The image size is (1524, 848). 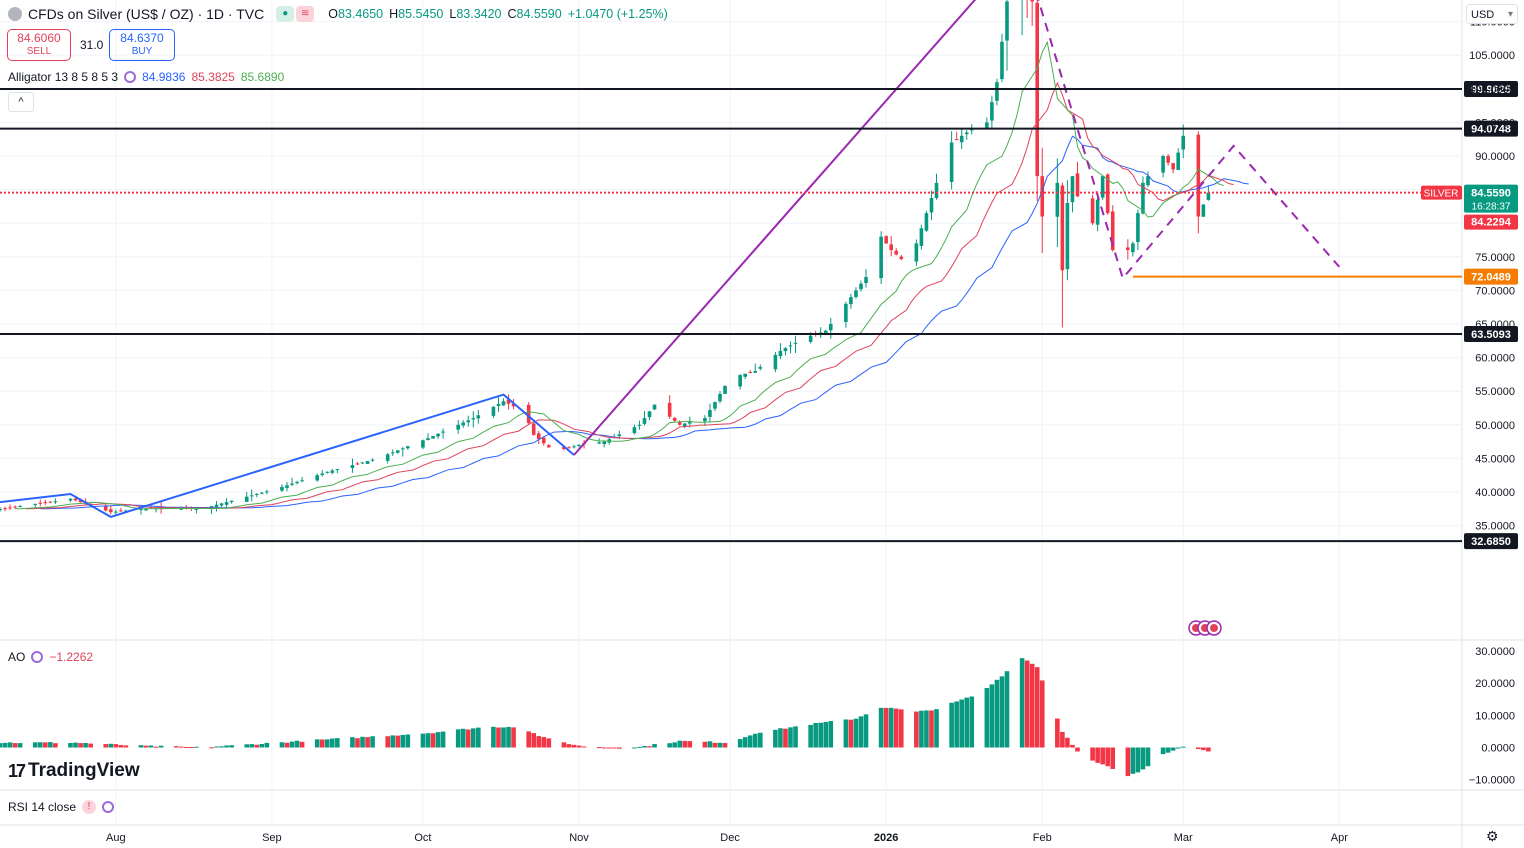 What do you see at coordinates (1441, 192) in the screenshot?
I see `last-price-symbol-bg` at bounding box center [1441, 192].